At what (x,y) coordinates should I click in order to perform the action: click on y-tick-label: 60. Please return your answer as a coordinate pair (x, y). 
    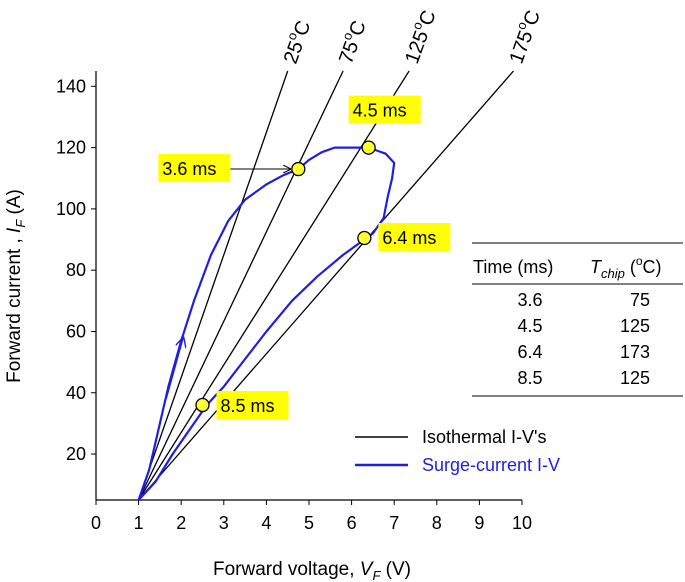
    Looking at the image, I should click on (76, 331).